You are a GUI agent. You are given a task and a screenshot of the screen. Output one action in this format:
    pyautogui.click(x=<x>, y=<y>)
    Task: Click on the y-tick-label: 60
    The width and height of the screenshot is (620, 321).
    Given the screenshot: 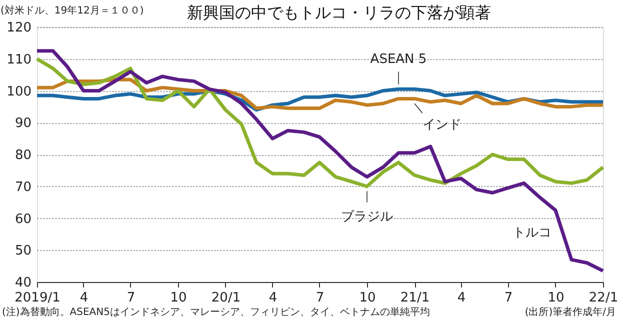 What is the action you would take?
    pyautogui.click(x=23, y=219)
    